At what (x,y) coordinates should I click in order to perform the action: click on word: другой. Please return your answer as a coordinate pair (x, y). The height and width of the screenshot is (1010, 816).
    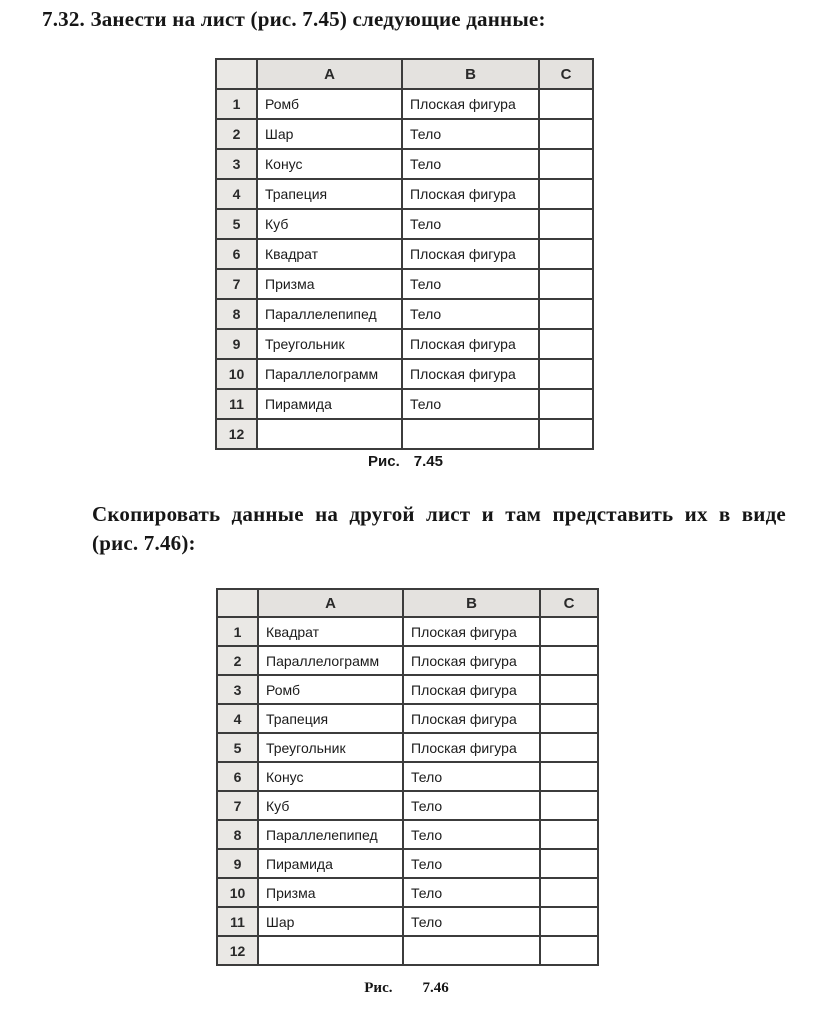
    Looking at the image, I should click on (382, 514).